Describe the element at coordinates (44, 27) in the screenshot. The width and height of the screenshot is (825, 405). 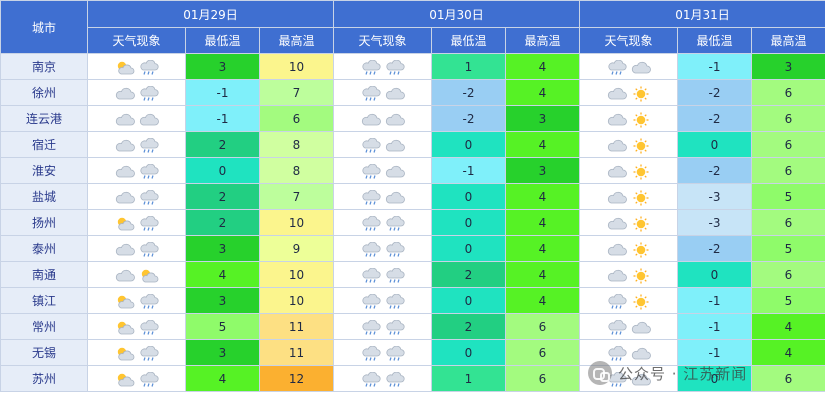
I see `city-column-header: 城市` at that location.